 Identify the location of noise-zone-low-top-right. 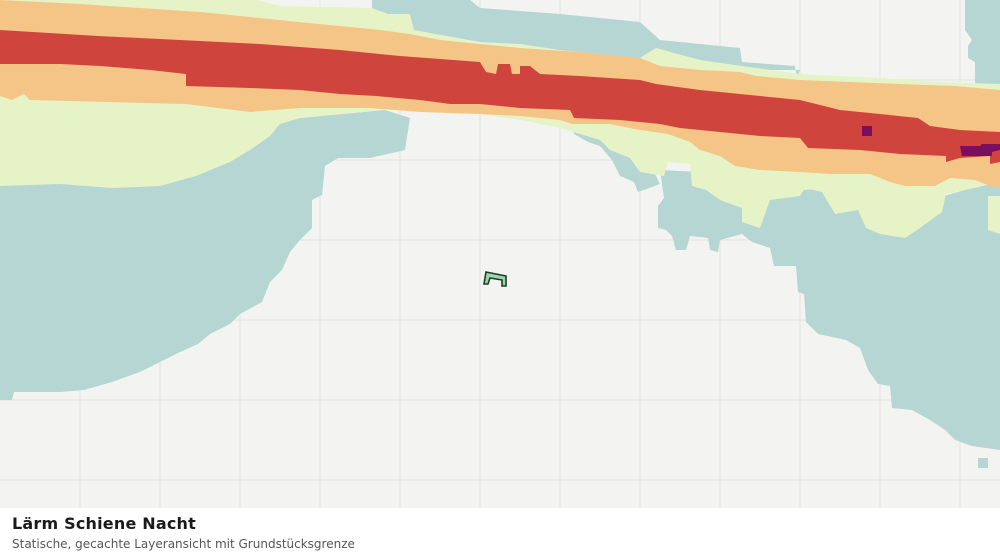
(982, 46).